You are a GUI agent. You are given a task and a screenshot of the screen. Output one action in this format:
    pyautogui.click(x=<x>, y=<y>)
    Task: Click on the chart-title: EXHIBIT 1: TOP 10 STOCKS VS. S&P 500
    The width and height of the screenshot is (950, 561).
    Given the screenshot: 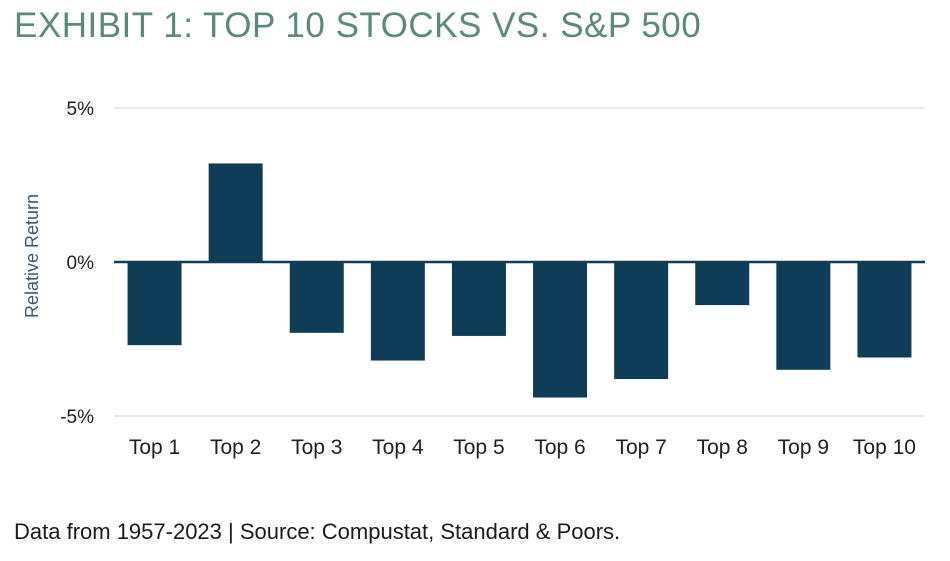 What is the action you would take?
    pyautogui.click(x=358, y=25)
    